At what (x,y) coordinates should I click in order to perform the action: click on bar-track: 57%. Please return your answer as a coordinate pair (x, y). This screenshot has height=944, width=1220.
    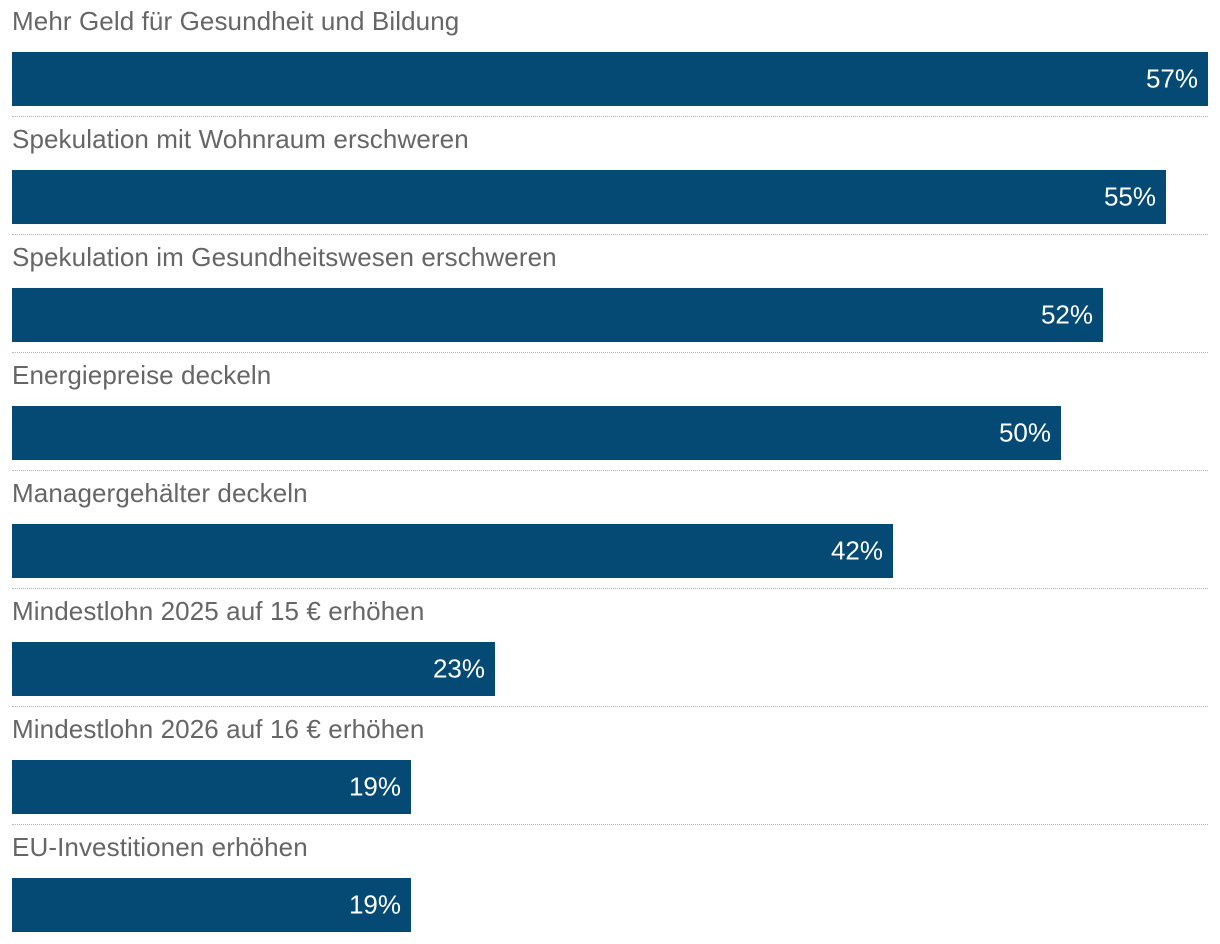
    Looking at the image, I should click on (610, 79).